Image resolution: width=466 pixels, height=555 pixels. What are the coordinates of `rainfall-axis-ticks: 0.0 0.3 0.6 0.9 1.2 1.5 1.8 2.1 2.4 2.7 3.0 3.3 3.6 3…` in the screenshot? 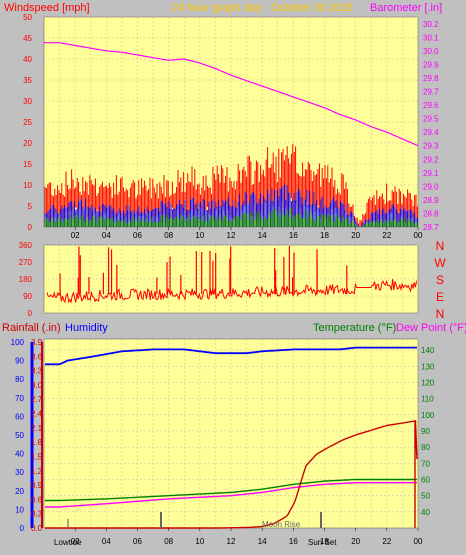 It's located at (37, 435).